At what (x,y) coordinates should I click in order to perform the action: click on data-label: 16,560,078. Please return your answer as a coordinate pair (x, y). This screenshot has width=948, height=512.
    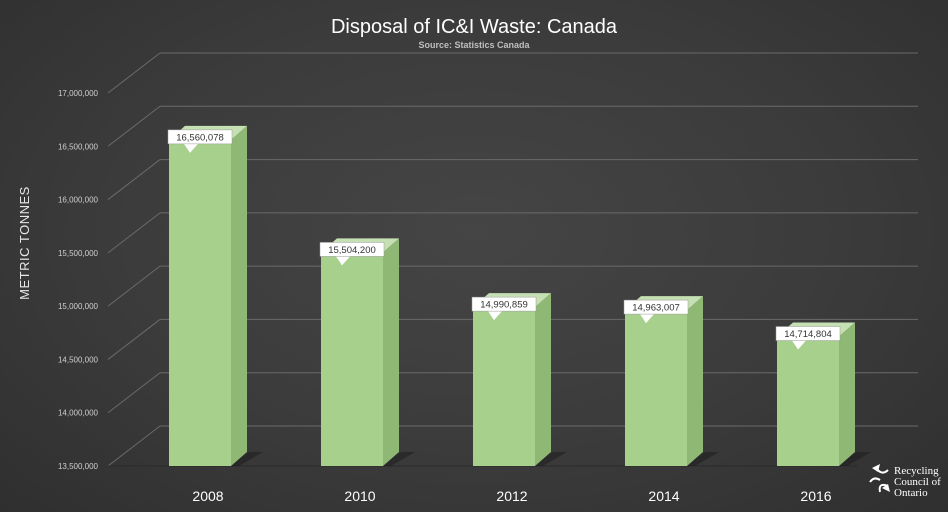
    Looking at the image, I should click on (200, 137).